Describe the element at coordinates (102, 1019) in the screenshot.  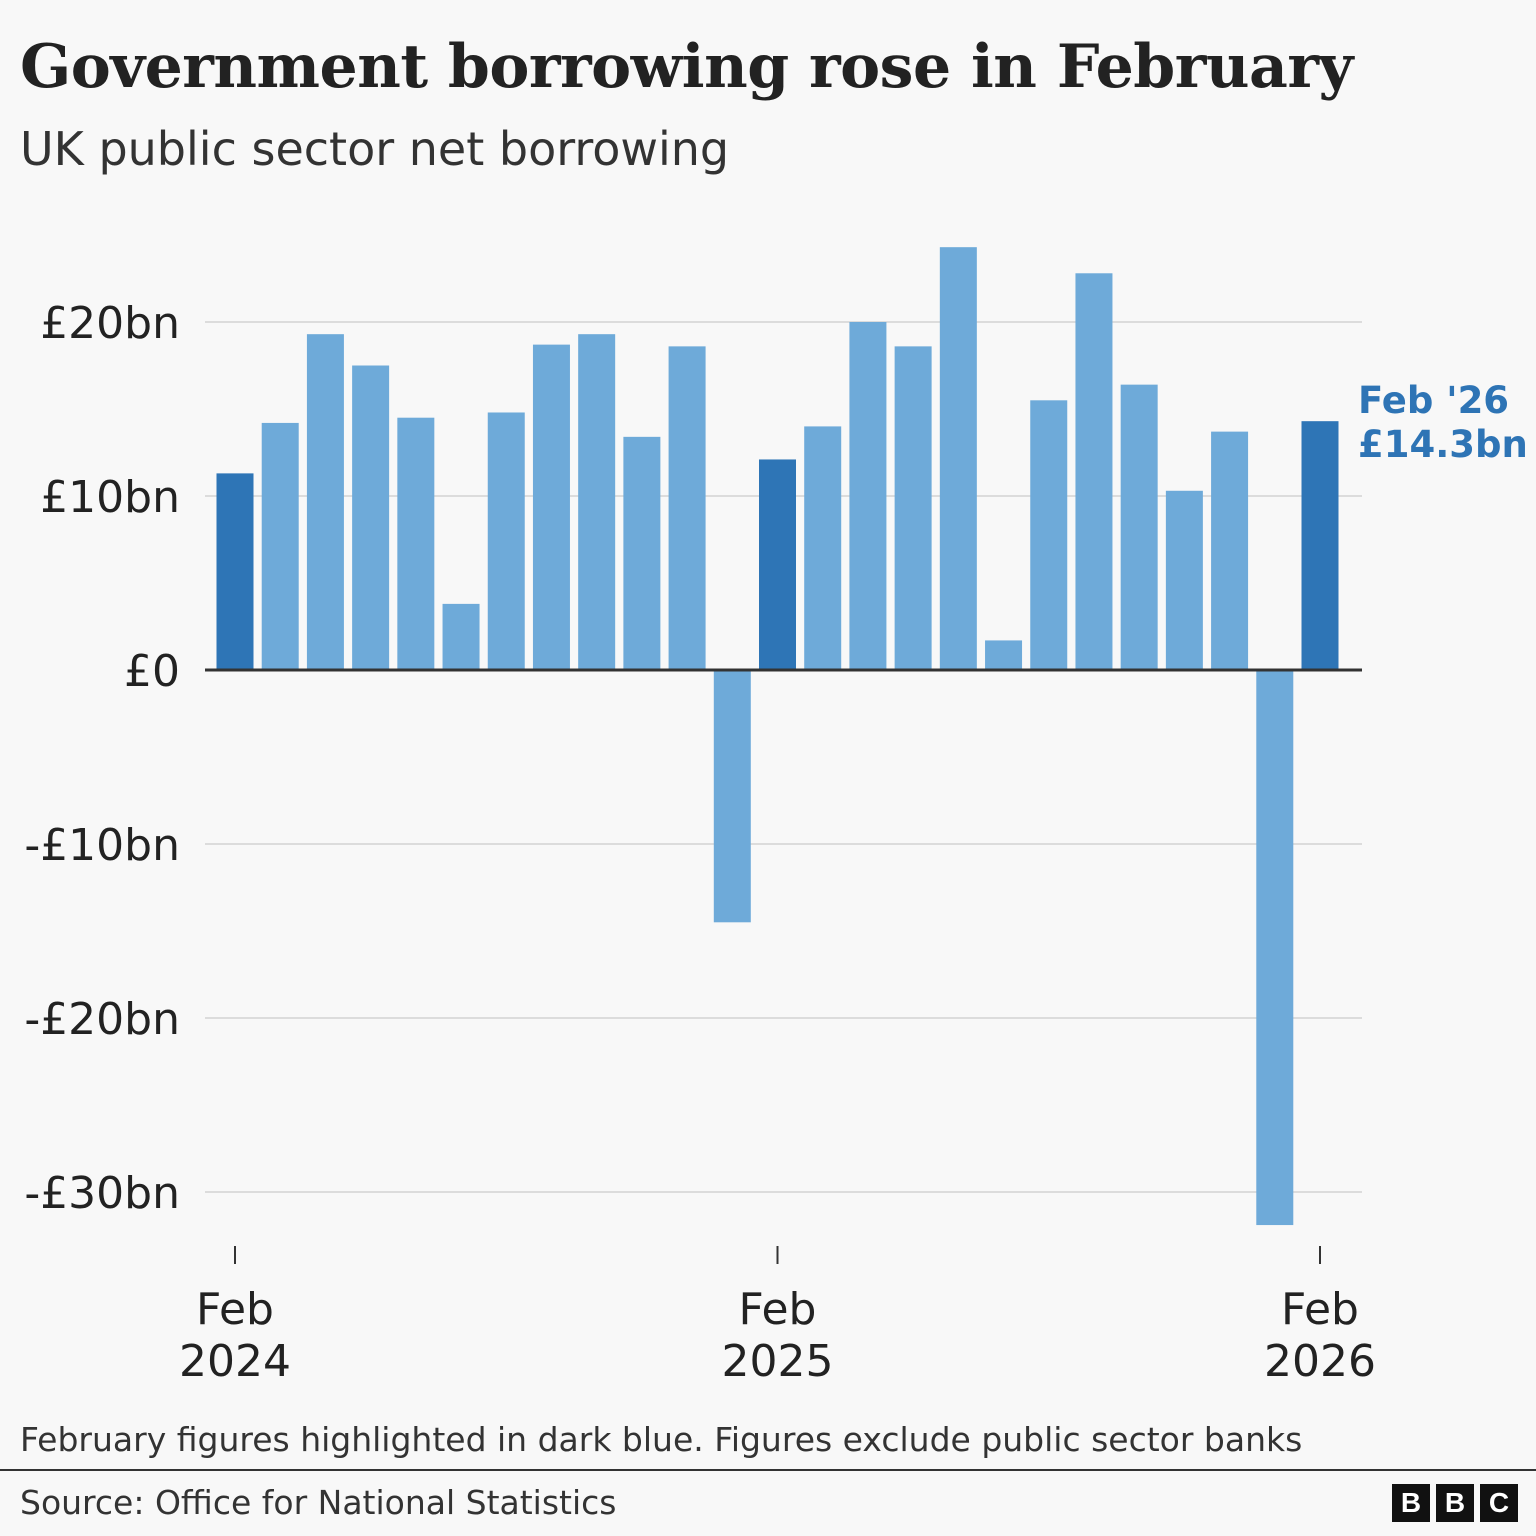
I see `y-tick-label: -£20bn` at that location.